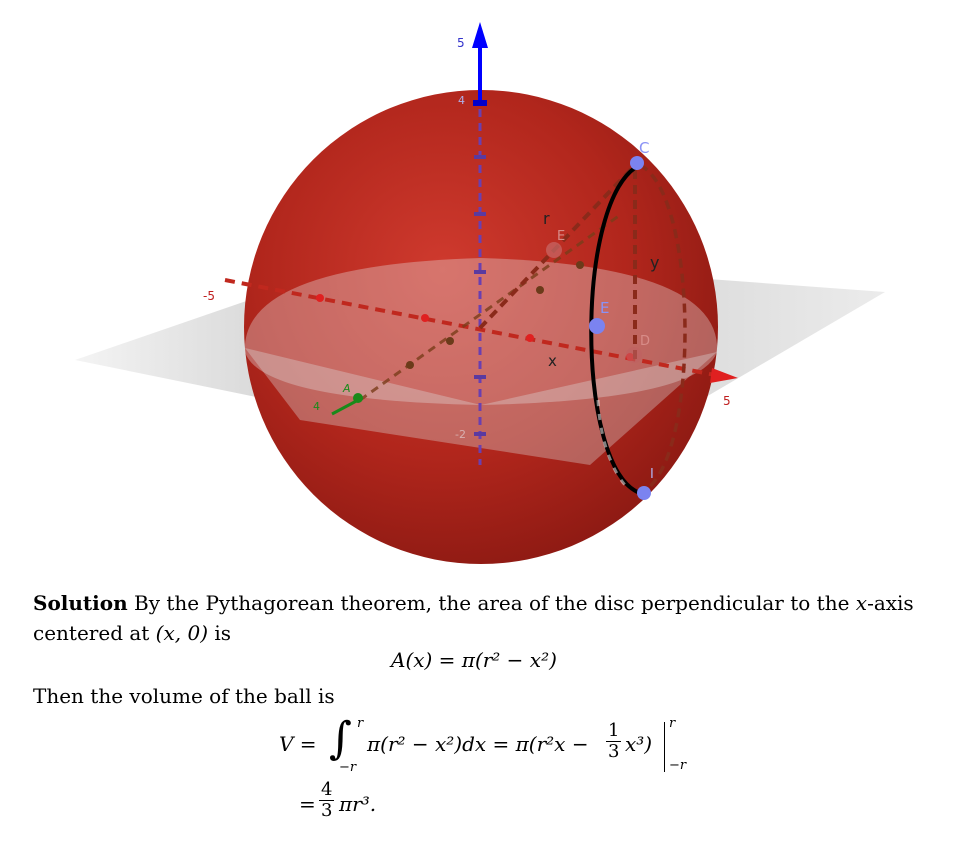  Describe the element at coordinates (340, 738) in the screenshot. I see `integral-sign: ∫` at that location.